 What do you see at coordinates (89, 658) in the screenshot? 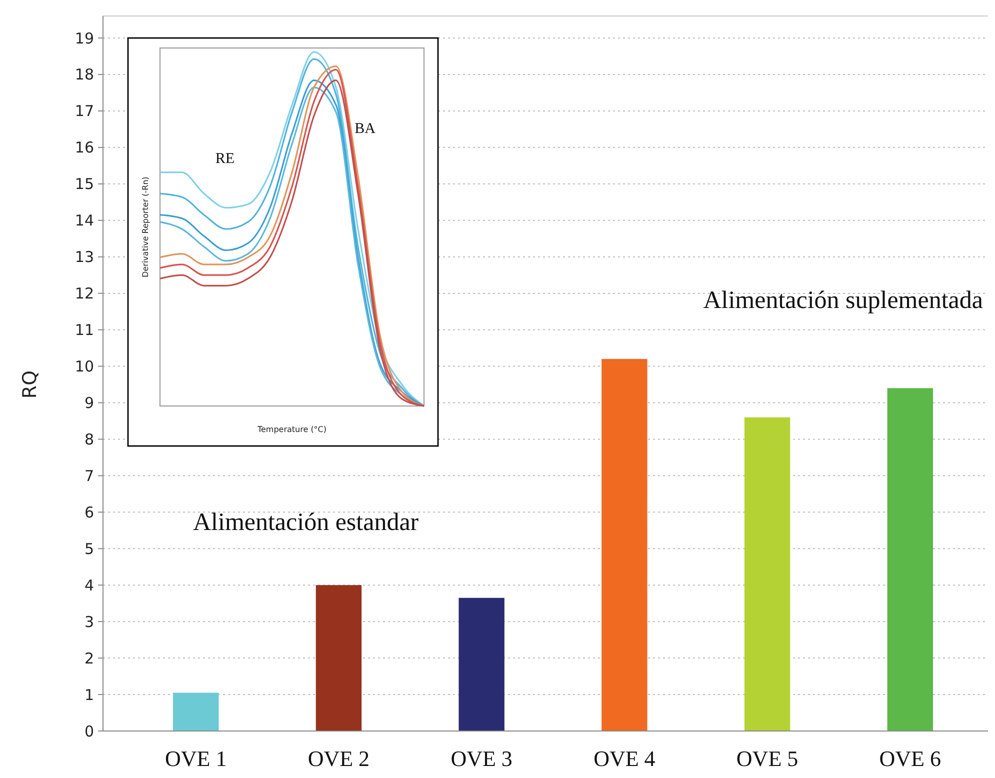
I see `y-tick-label: 2` at bounding box center [89, 658].